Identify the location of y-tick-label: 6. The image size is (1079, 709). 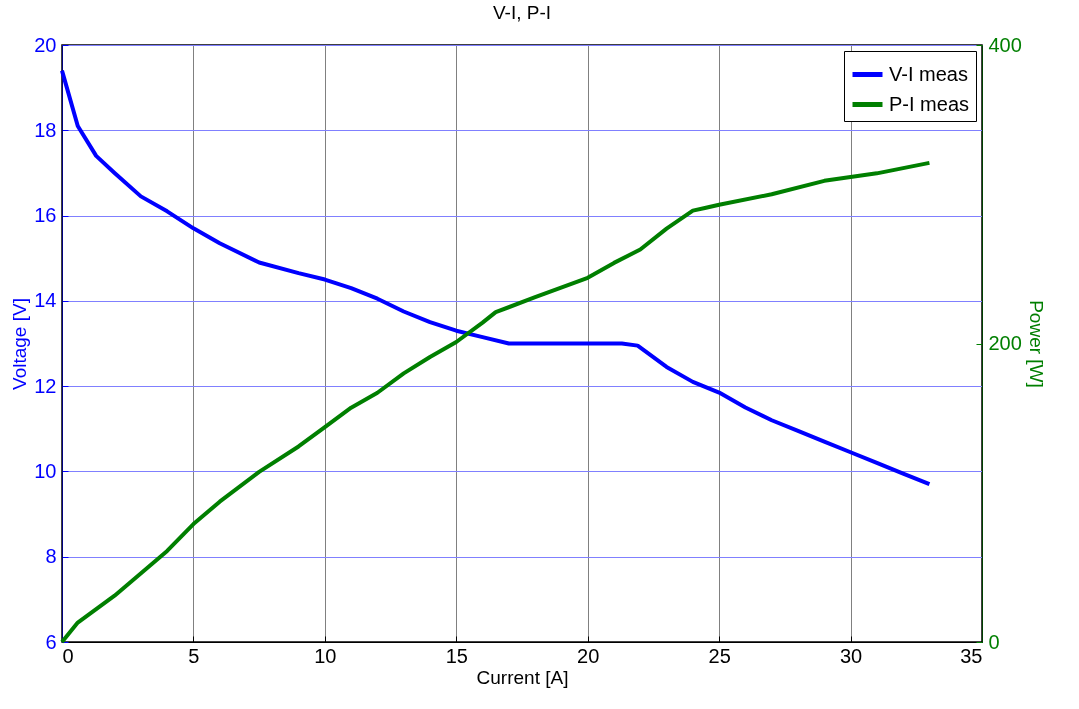
(51, 641).